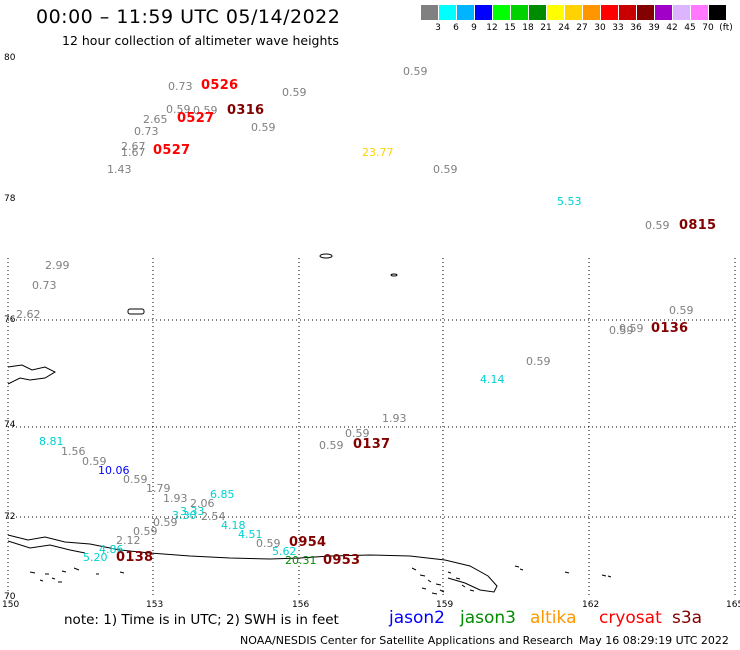  What do you see at coordinates (672, 28) in the screenshot?
I see `legend-label: 42` at bounding box center [672, 28].